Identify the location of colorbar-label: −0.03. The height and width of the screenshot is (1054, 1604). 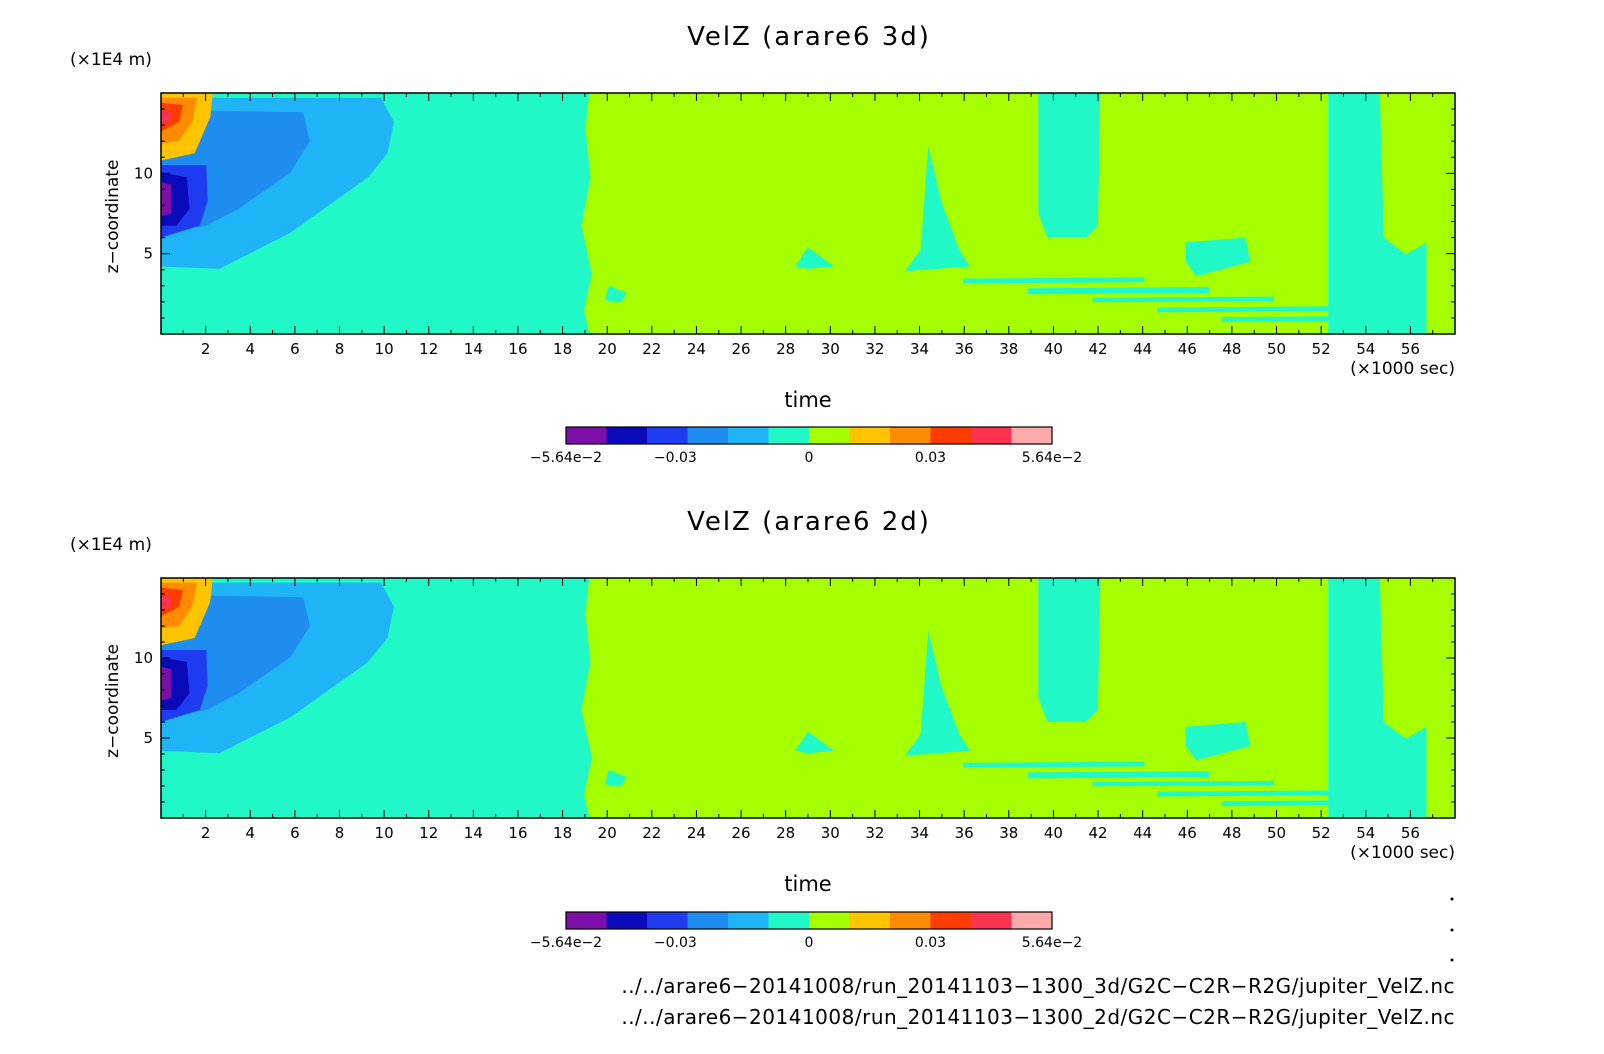
(675, 943).